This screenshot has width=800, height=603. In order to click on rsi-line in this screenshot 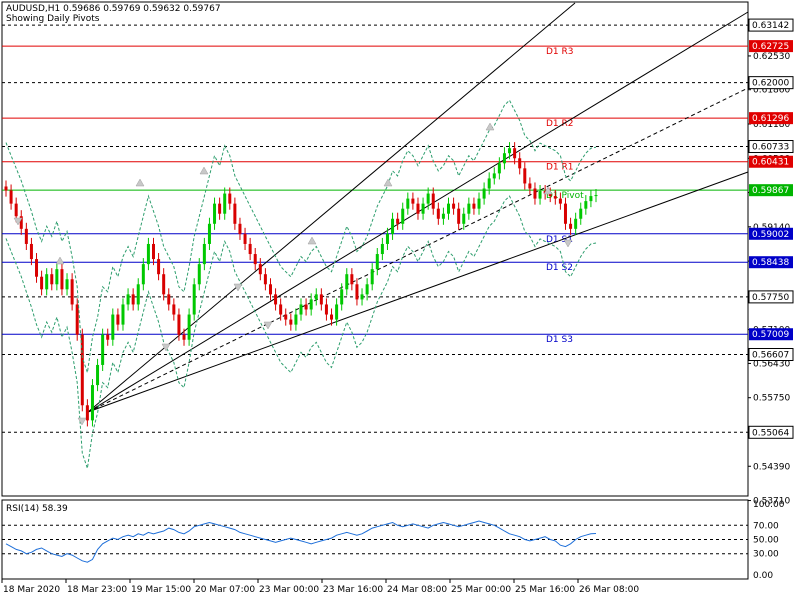, I will do `click(301, 541)`.